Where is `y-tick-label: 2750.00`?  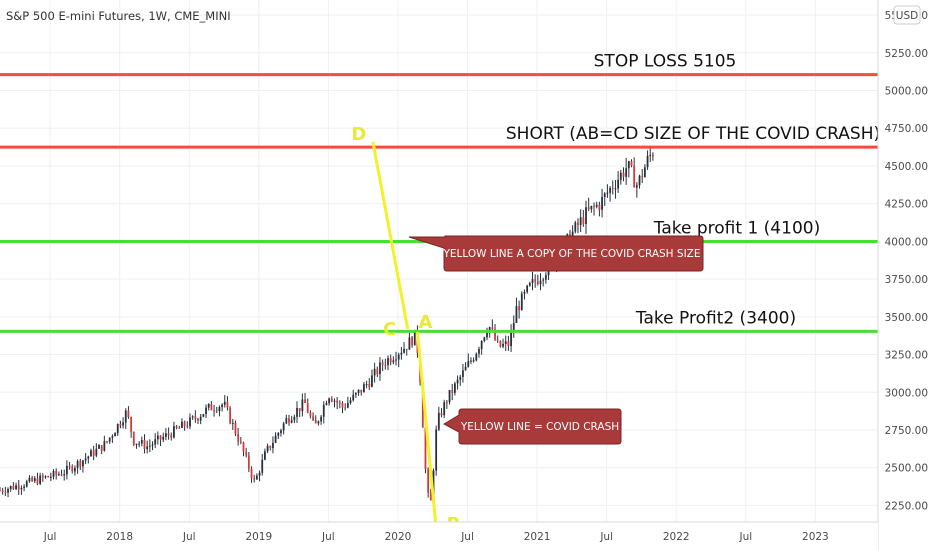
y-tick-label: 2750.00 is located at coordinates (906, 431).